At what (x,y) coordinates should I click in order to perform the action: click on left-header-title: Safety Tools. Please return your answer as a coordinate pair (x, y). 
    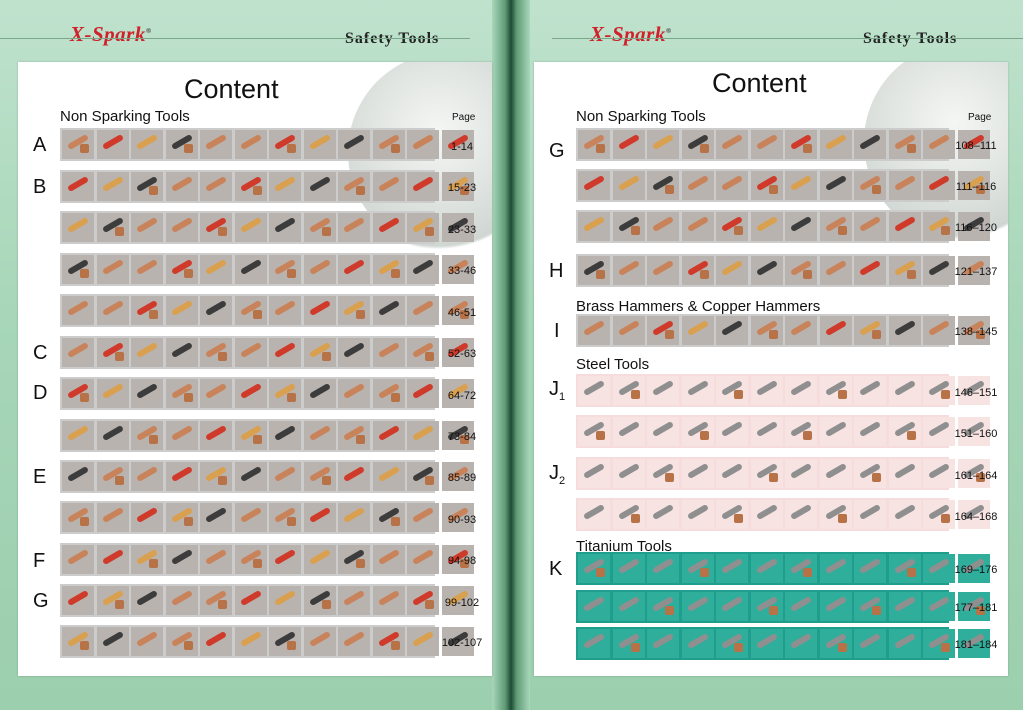
    Looking at the image, I should click on (392, 38).